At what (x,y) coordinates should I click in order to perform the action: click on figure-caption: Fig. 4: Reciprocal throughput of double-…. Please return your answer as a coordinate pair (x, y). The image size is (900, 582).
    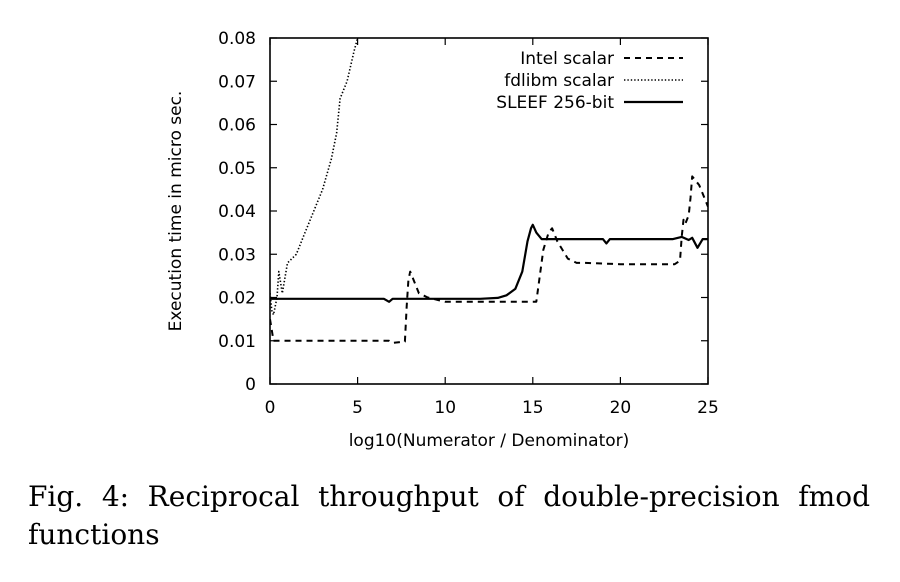
    Looking at the image, I should click on (449, 515).